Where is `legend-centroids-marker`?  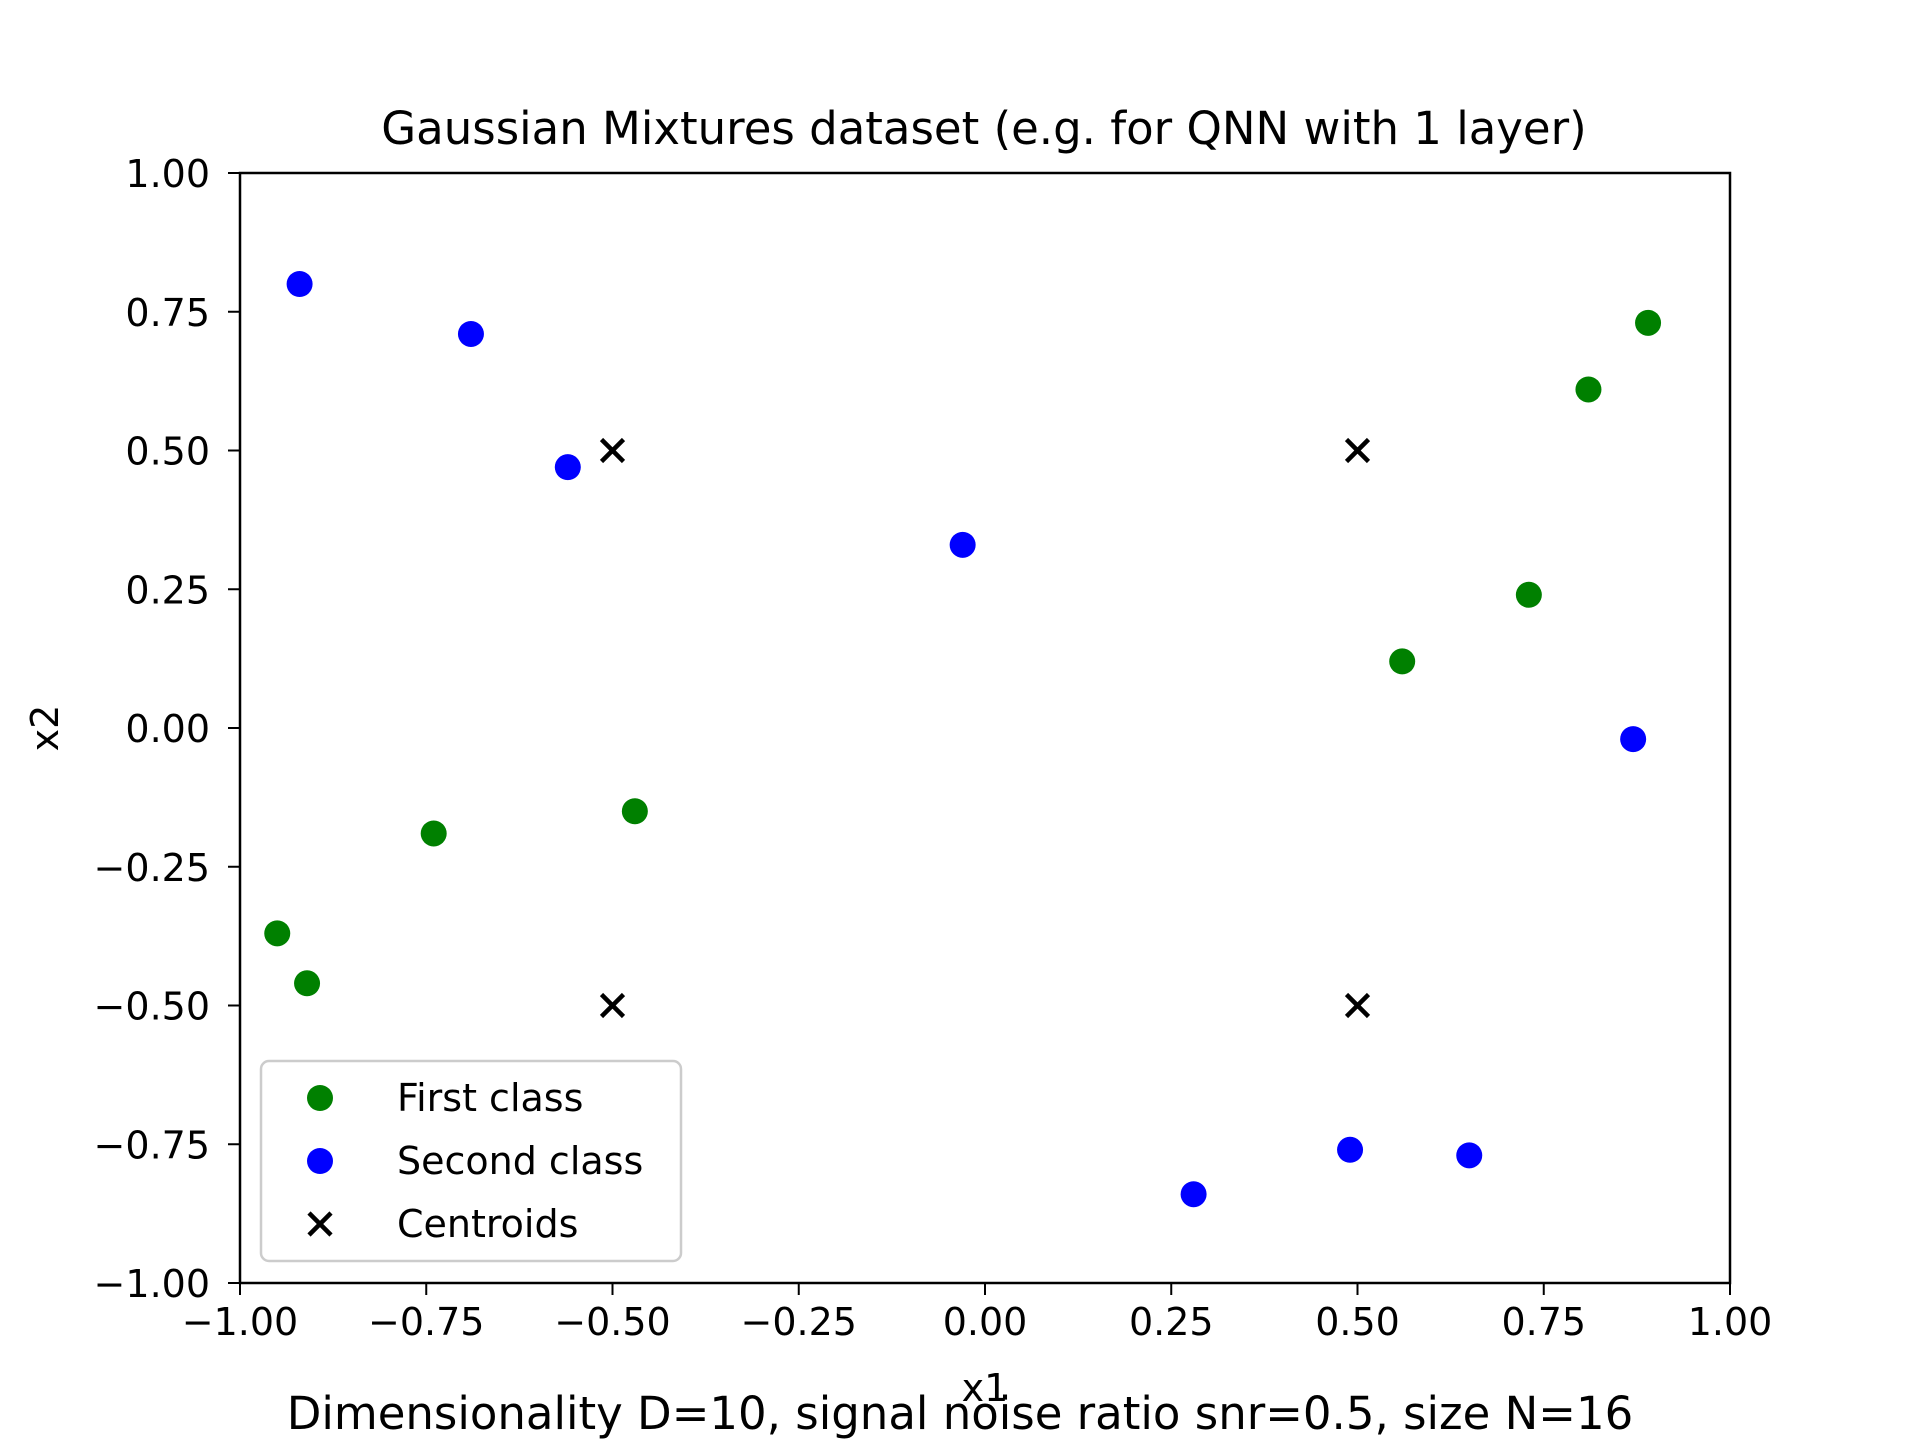 legend-centroids-marker is located at coordinates (320, 1224).